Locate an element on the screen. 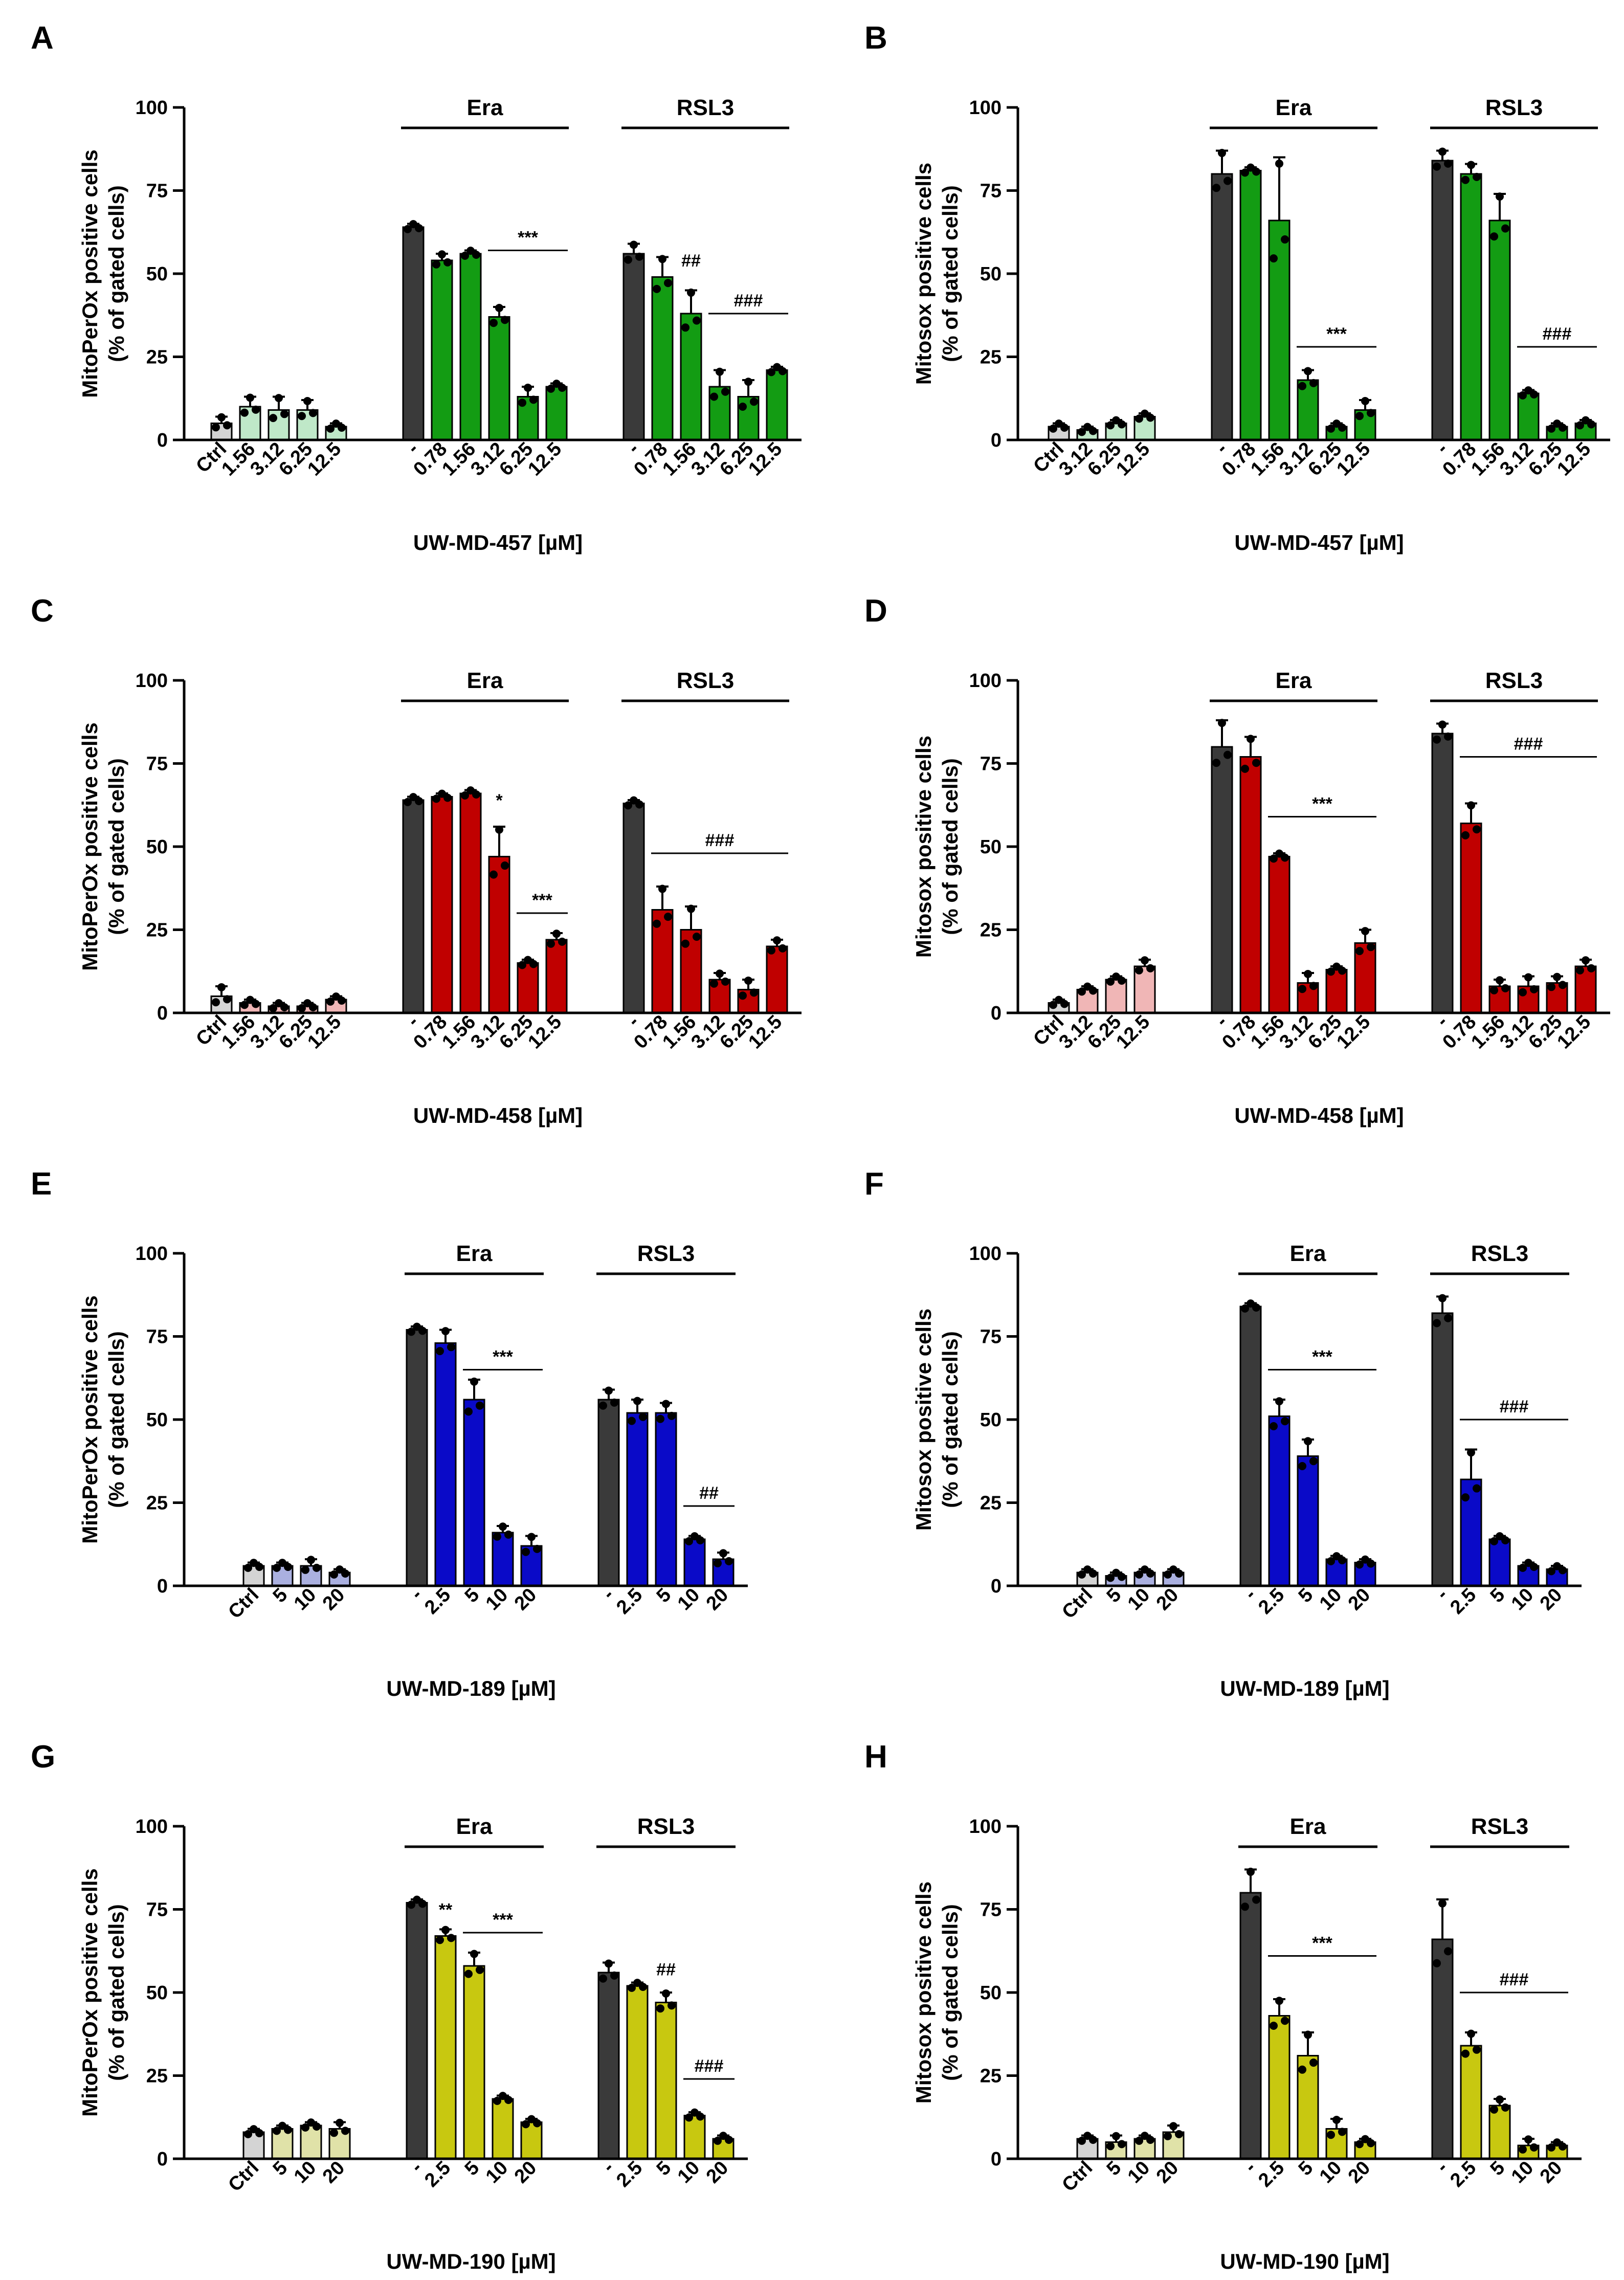 The width and height of the screenshot is (1624, 2280). y-tick-label: 0 is located at coordinates (162, 2159).